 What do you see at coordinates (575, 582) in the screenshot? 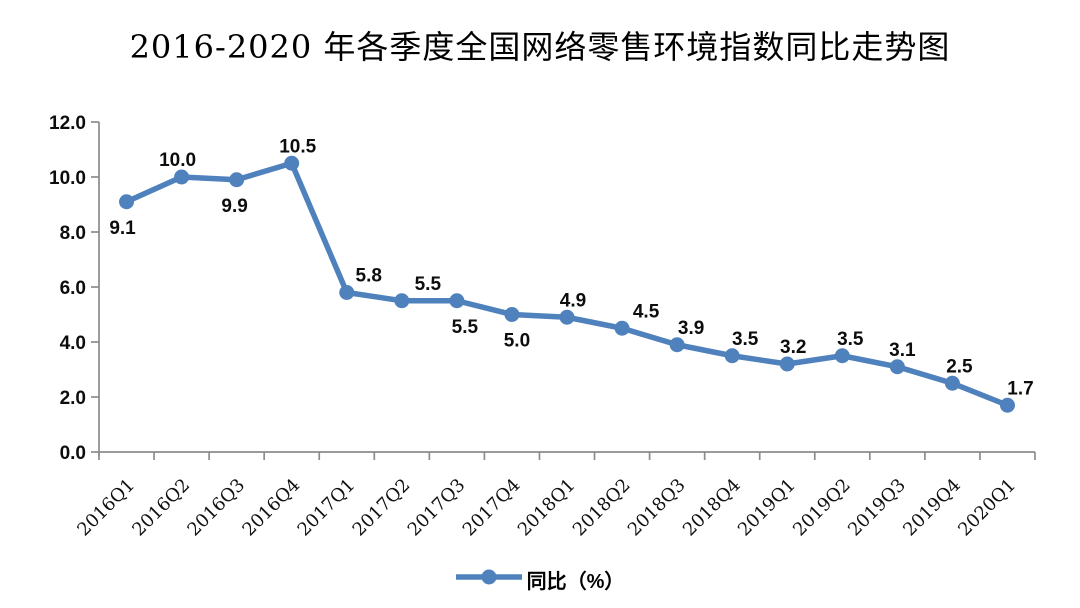
I see `legend-label: 同比（%）` at bounding box center [575, 582].